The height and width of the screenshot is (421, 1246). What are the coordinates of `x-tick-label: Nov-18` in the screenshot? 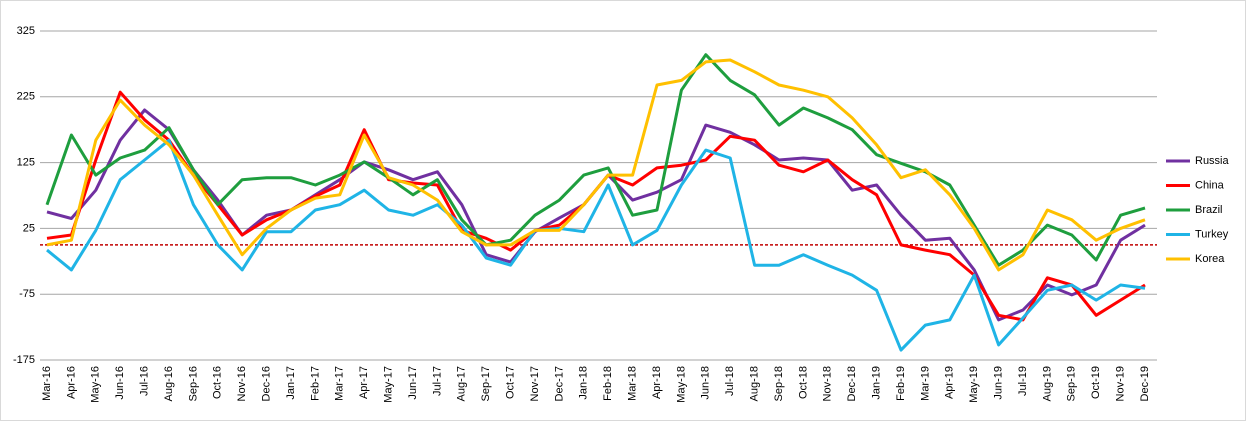 It's located at (828, 383).